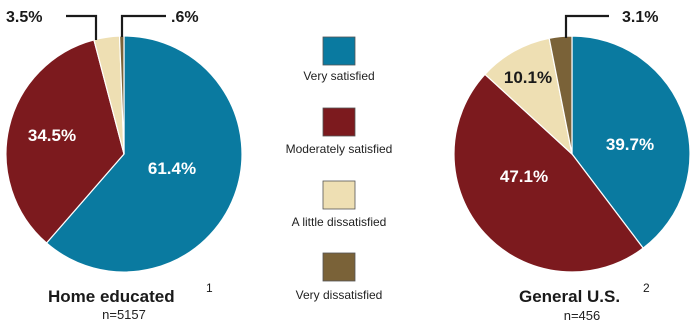 The image size is (690, 326). I want to click on data-label-very-satisfied: 61.4%, so click(172, 168).